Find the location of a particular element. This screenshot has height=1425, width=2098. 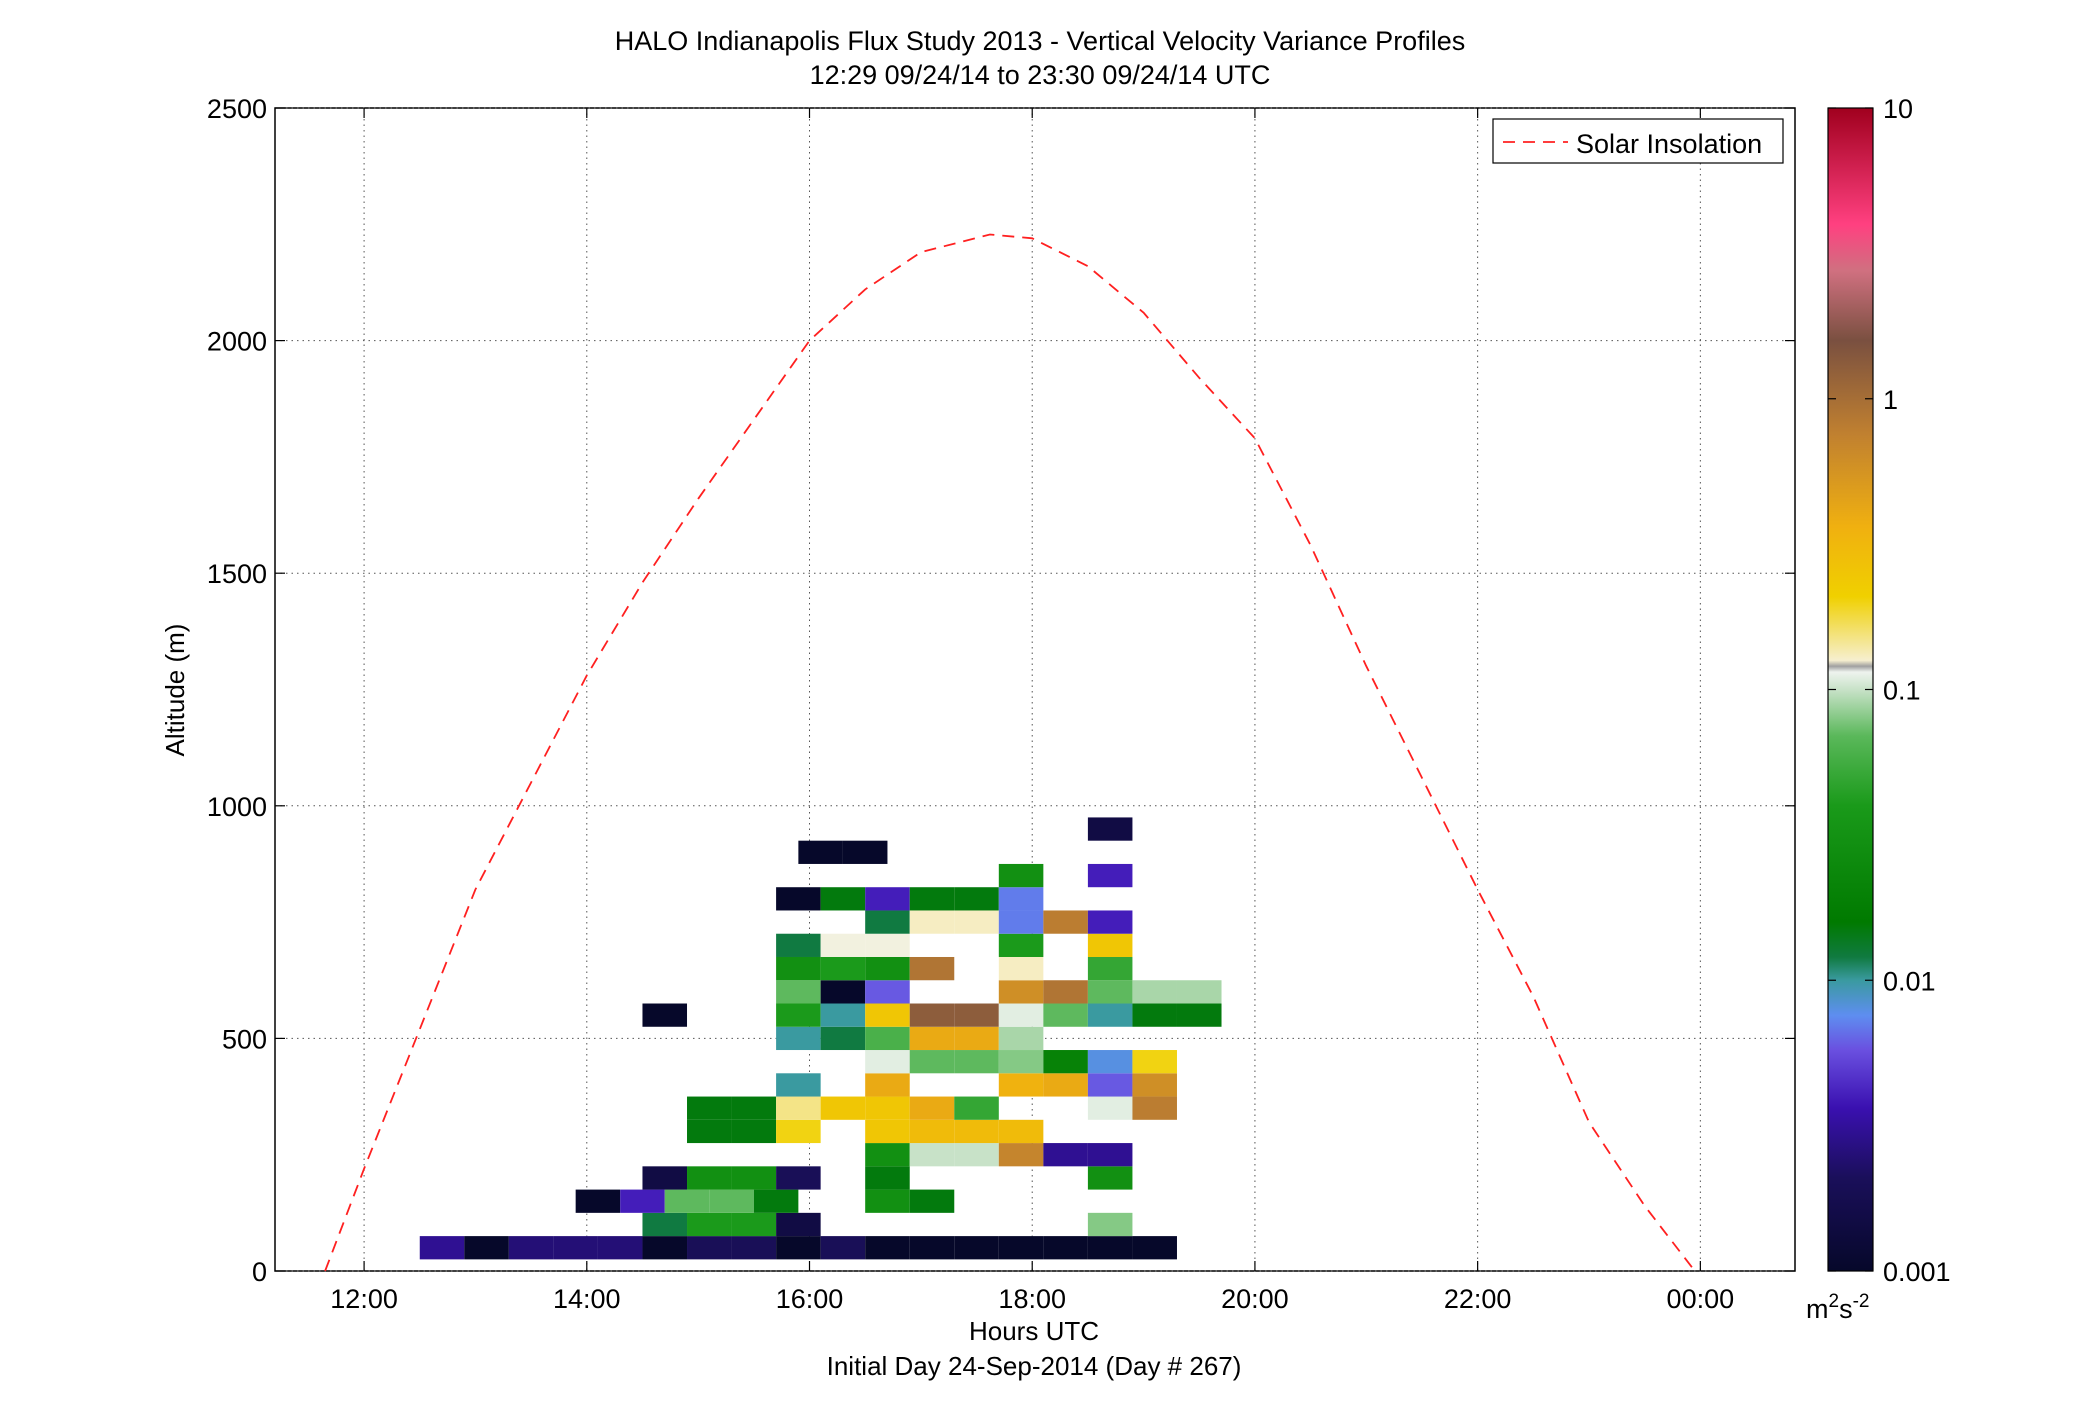

heatmap-cells is located at coordinates (820, 1038).